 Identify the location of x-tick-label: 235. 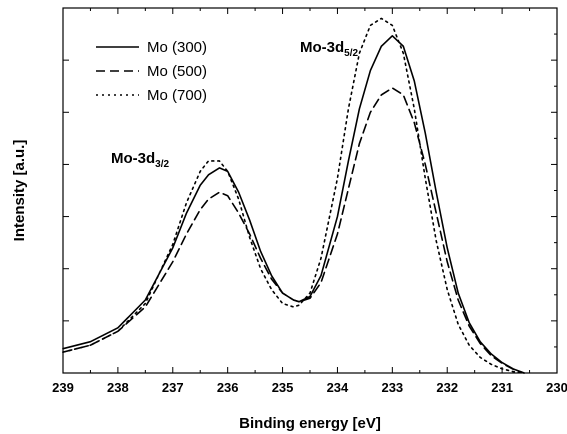
(283, 387).